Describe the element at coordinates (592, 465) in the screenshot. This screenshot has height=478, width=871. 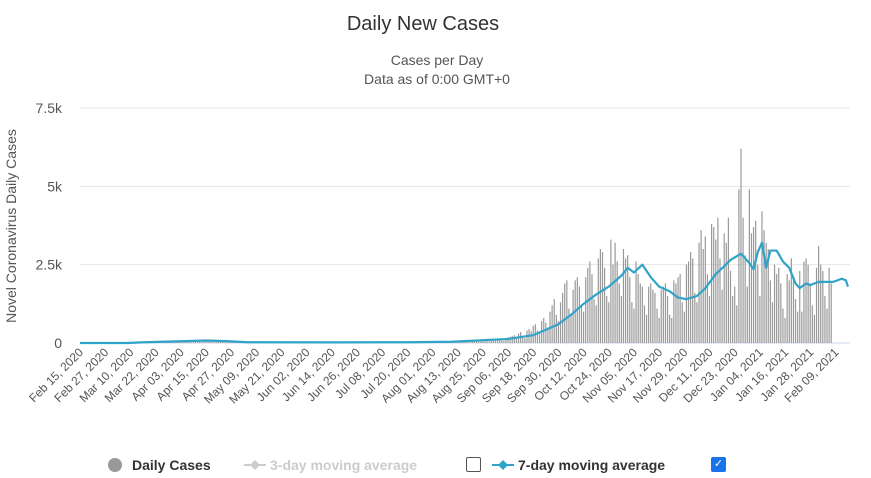
I see `legend-label-7day: 7-day moving average` at that location.